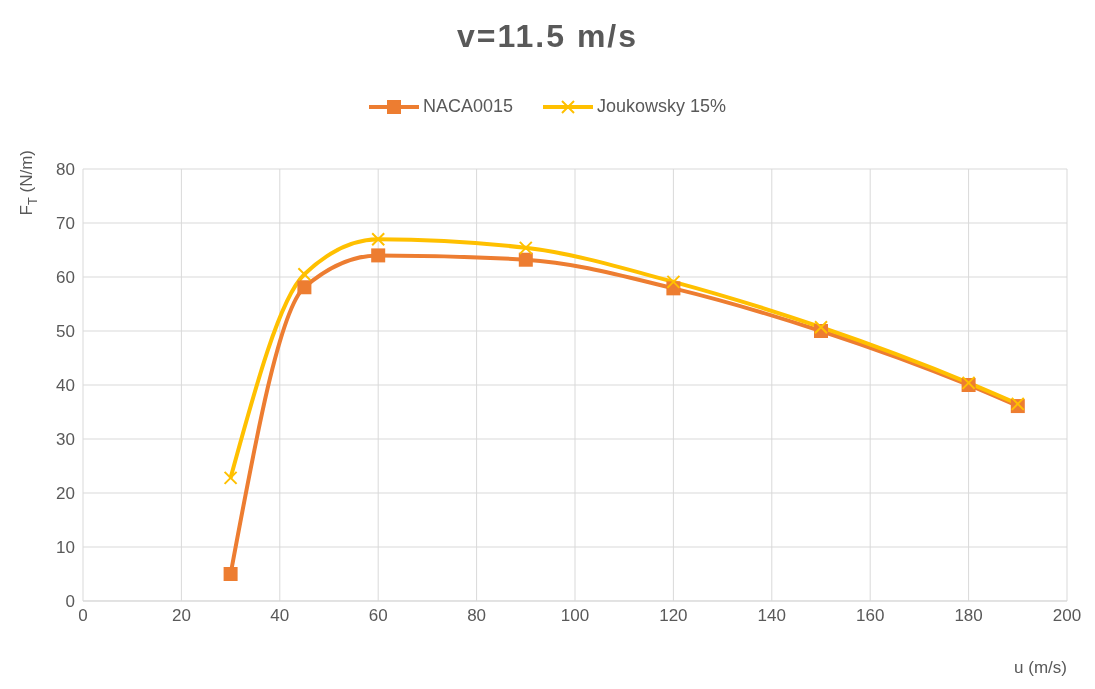  What do you see at coordinates (870, 616) in the screenshot?
I see `x-tick-label: 160` at bounding box center [870, 616].